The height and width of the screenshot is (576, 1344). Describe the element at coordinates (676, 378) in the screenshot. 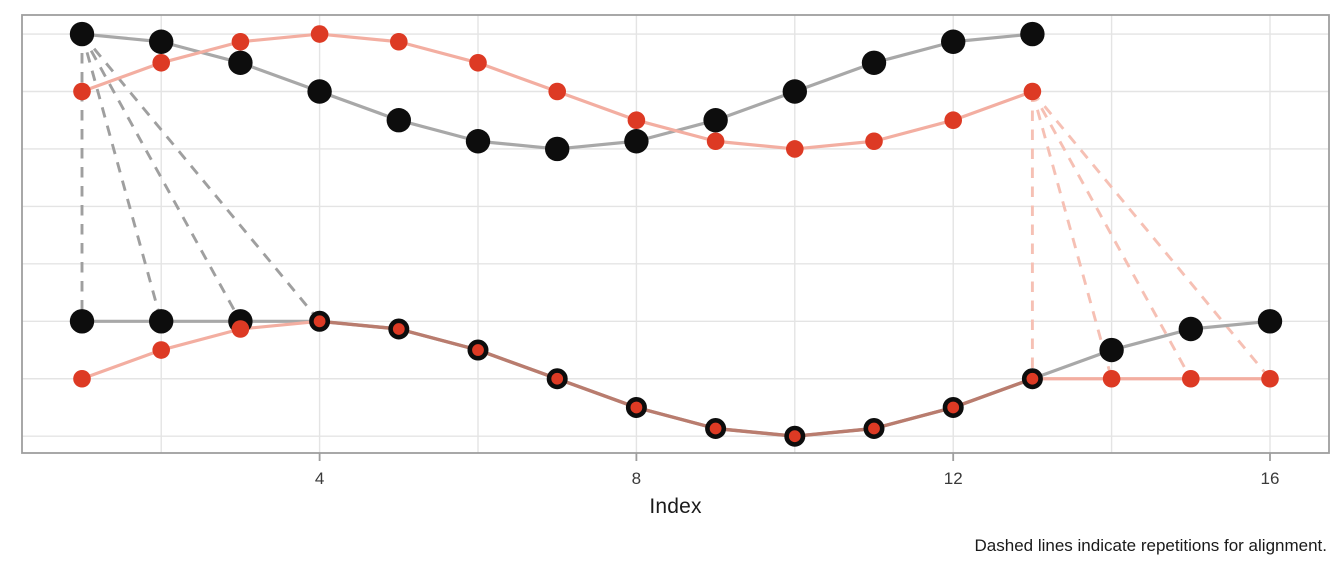

I see `series-line-overlap` at that location.